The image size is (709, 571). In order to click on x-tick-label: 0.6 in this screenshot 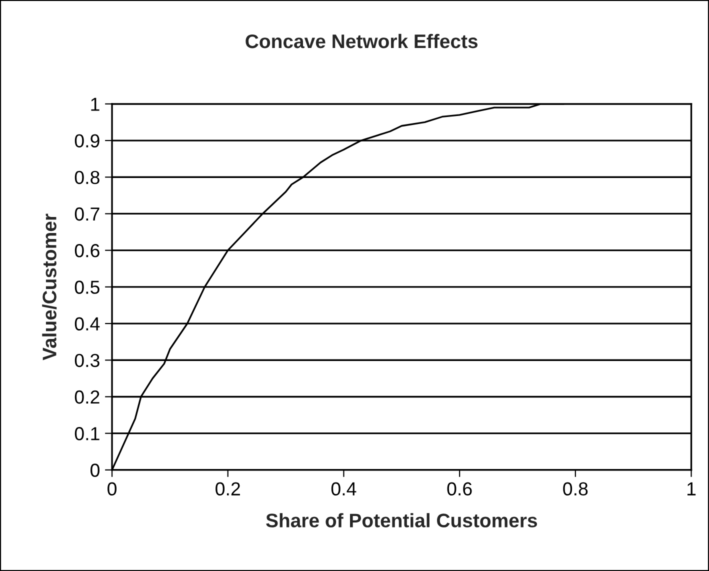, I will do `click(459, 489)`.